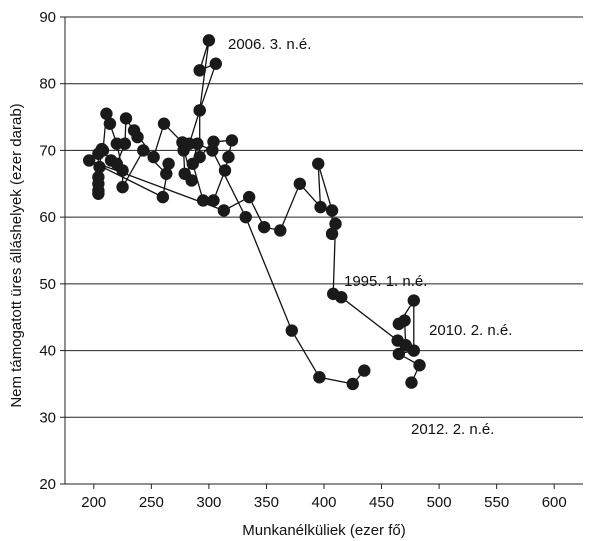  What do you see at coordinates (323, 502) in the screenshot?
I see `x-tick-label: 400` at bounding box center [323, 502].